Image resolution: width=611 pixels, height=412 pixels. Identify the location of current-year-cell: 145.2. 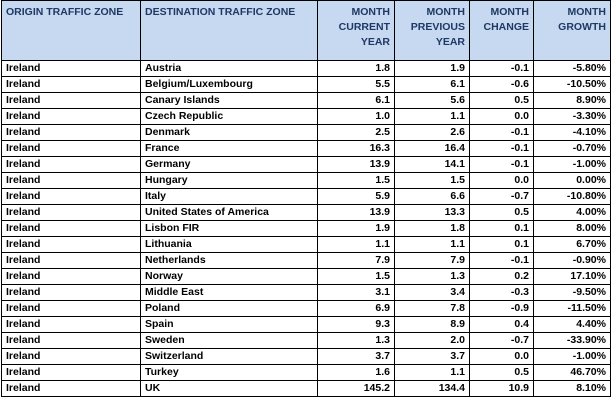
(356, 388).